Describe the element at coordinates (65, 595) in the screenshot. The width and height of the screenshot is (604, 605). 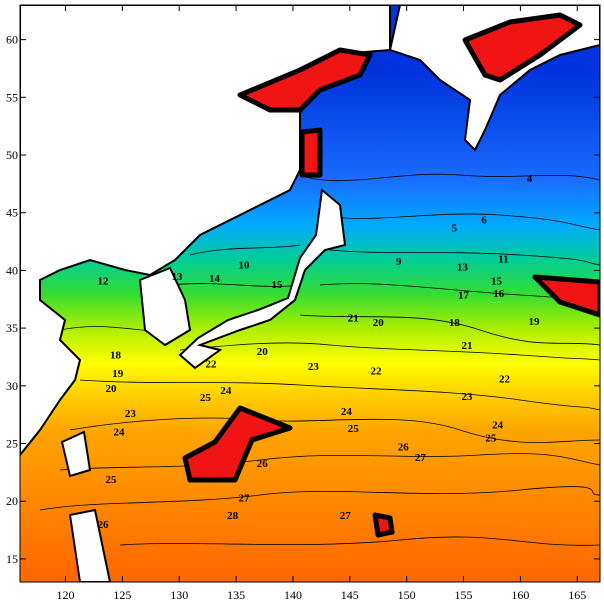
I see `x-tick-label: 120` at that location.